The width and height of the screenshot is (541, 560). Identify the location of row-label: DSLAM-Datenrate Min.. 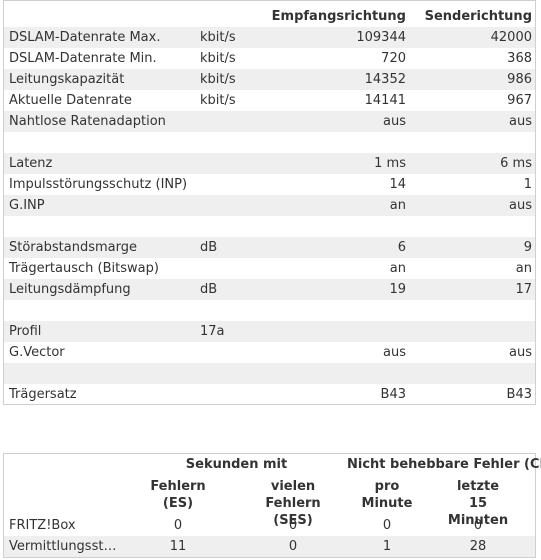
(83, 58).